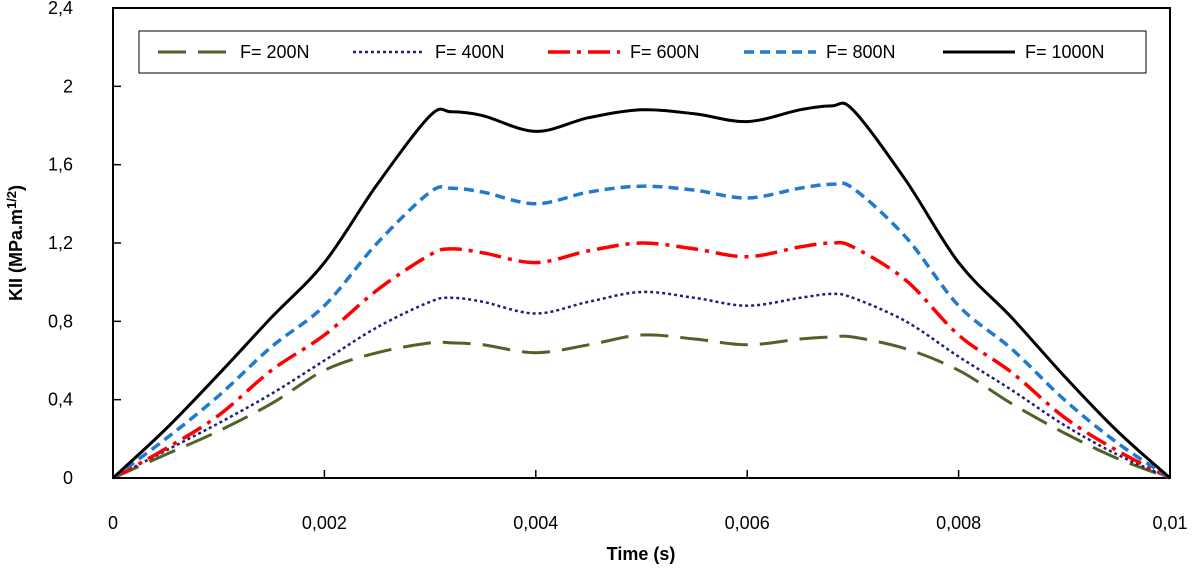 This screenshot has width=1200, height=571. Describe the element at coordinates (958, 523) in the screenshot. I see `x-tick-label: 0,008` at that location.